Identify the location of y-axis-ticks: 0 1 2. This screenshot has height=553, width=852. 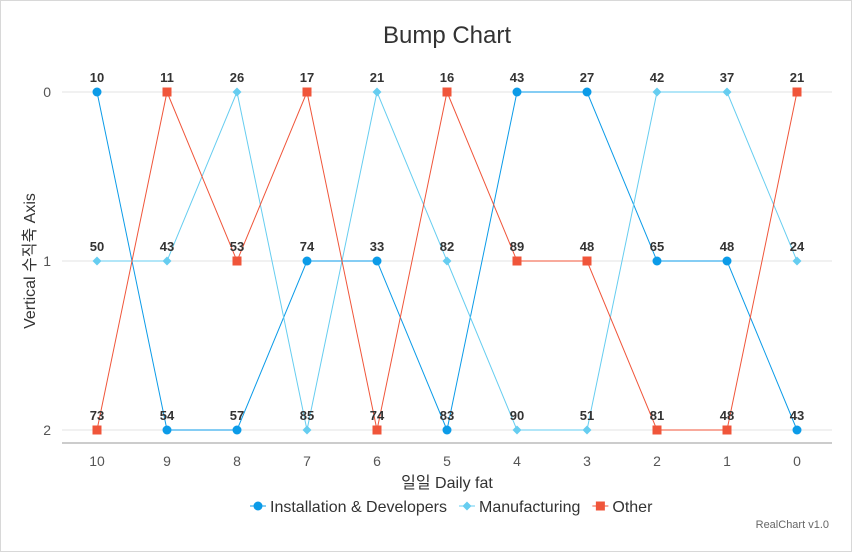
(47, 261).